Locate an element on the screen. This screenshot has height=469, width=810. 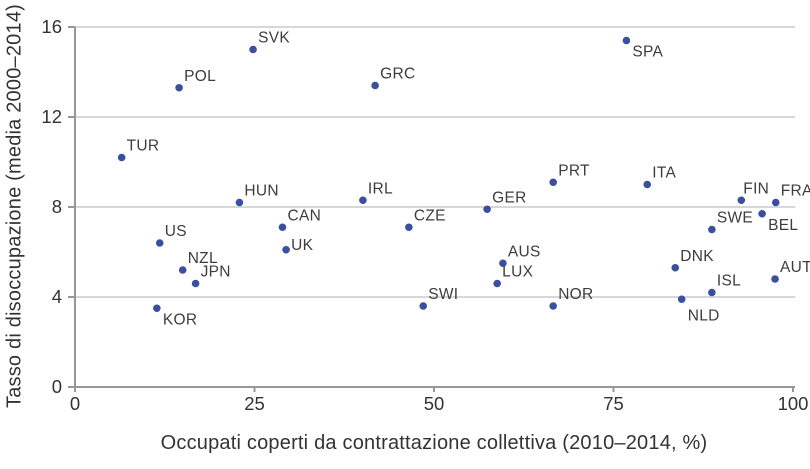
point-label-dnk: DNK is located at coordinates (697, 256).